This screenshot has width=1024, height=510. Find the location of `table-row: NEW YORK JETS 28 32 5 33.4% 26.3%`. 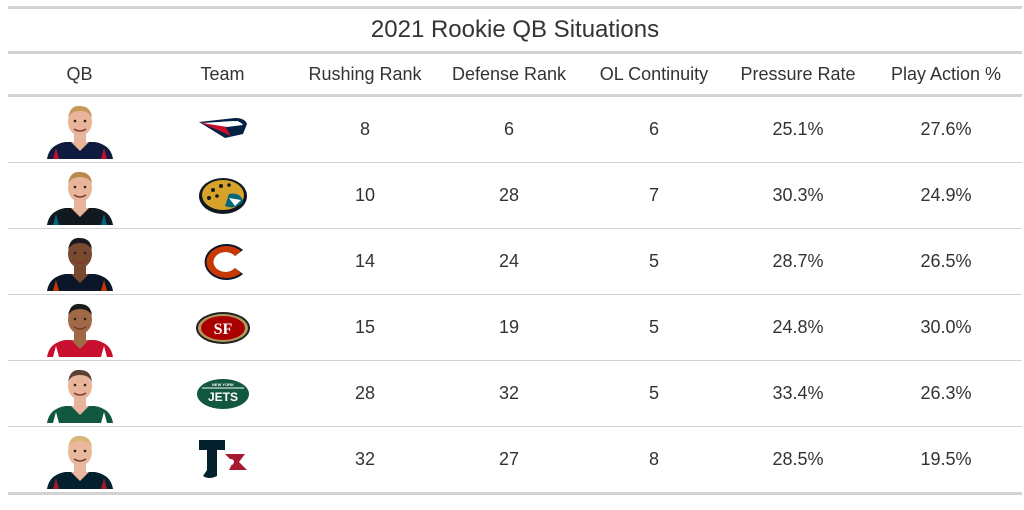

table-row: NEW YORK JETS 28 32 5 33.4% 26.3% is located at coordinates (515, 393).